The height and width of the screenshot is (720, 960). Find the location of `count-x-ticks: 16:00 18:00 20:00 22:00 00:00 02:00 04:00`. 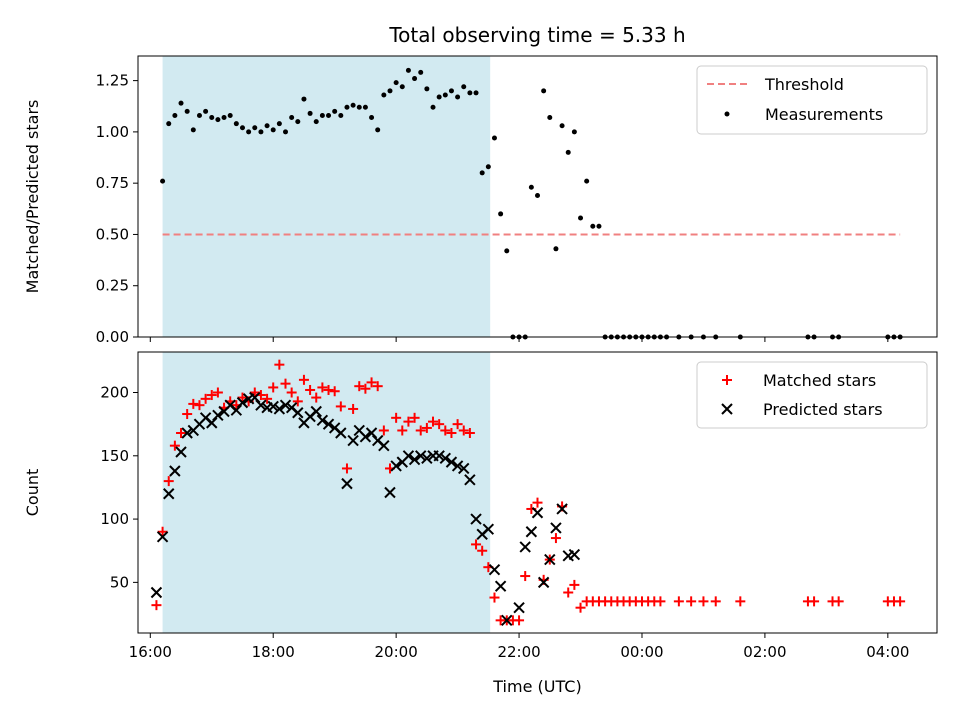

count-x-ticks: 16:00 18:00 20:00 22:00 00:00 02:00 04:00 is located at coordinates (519, 647).